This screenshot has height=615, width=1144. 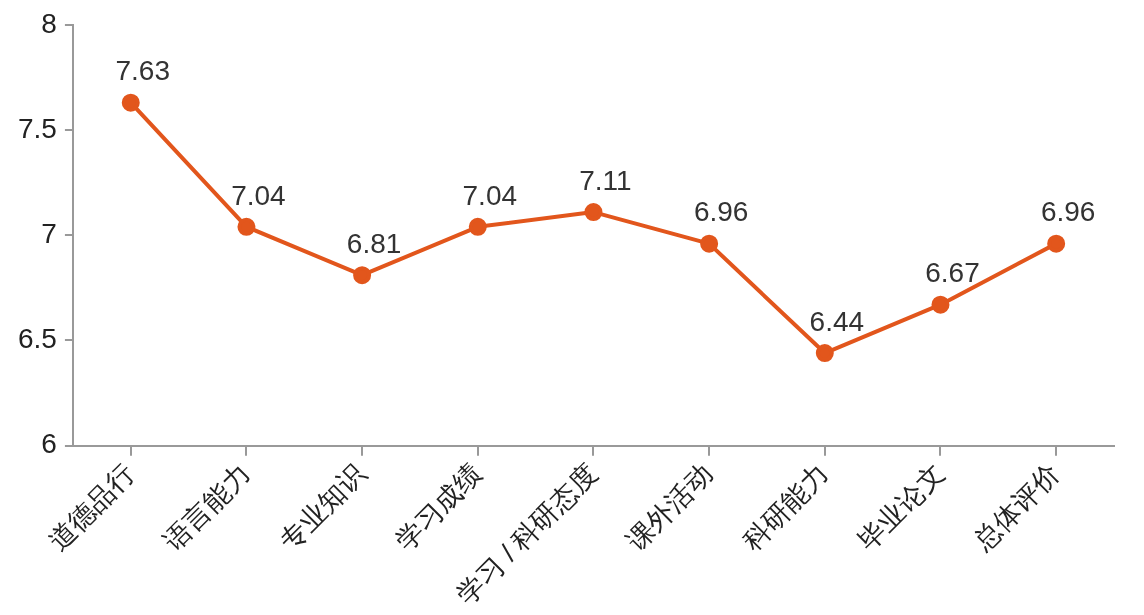 What do you see at coordinates (837, 321) in the screenshot?
I see `data-label: 6.44` at bounding box center [837, 321].